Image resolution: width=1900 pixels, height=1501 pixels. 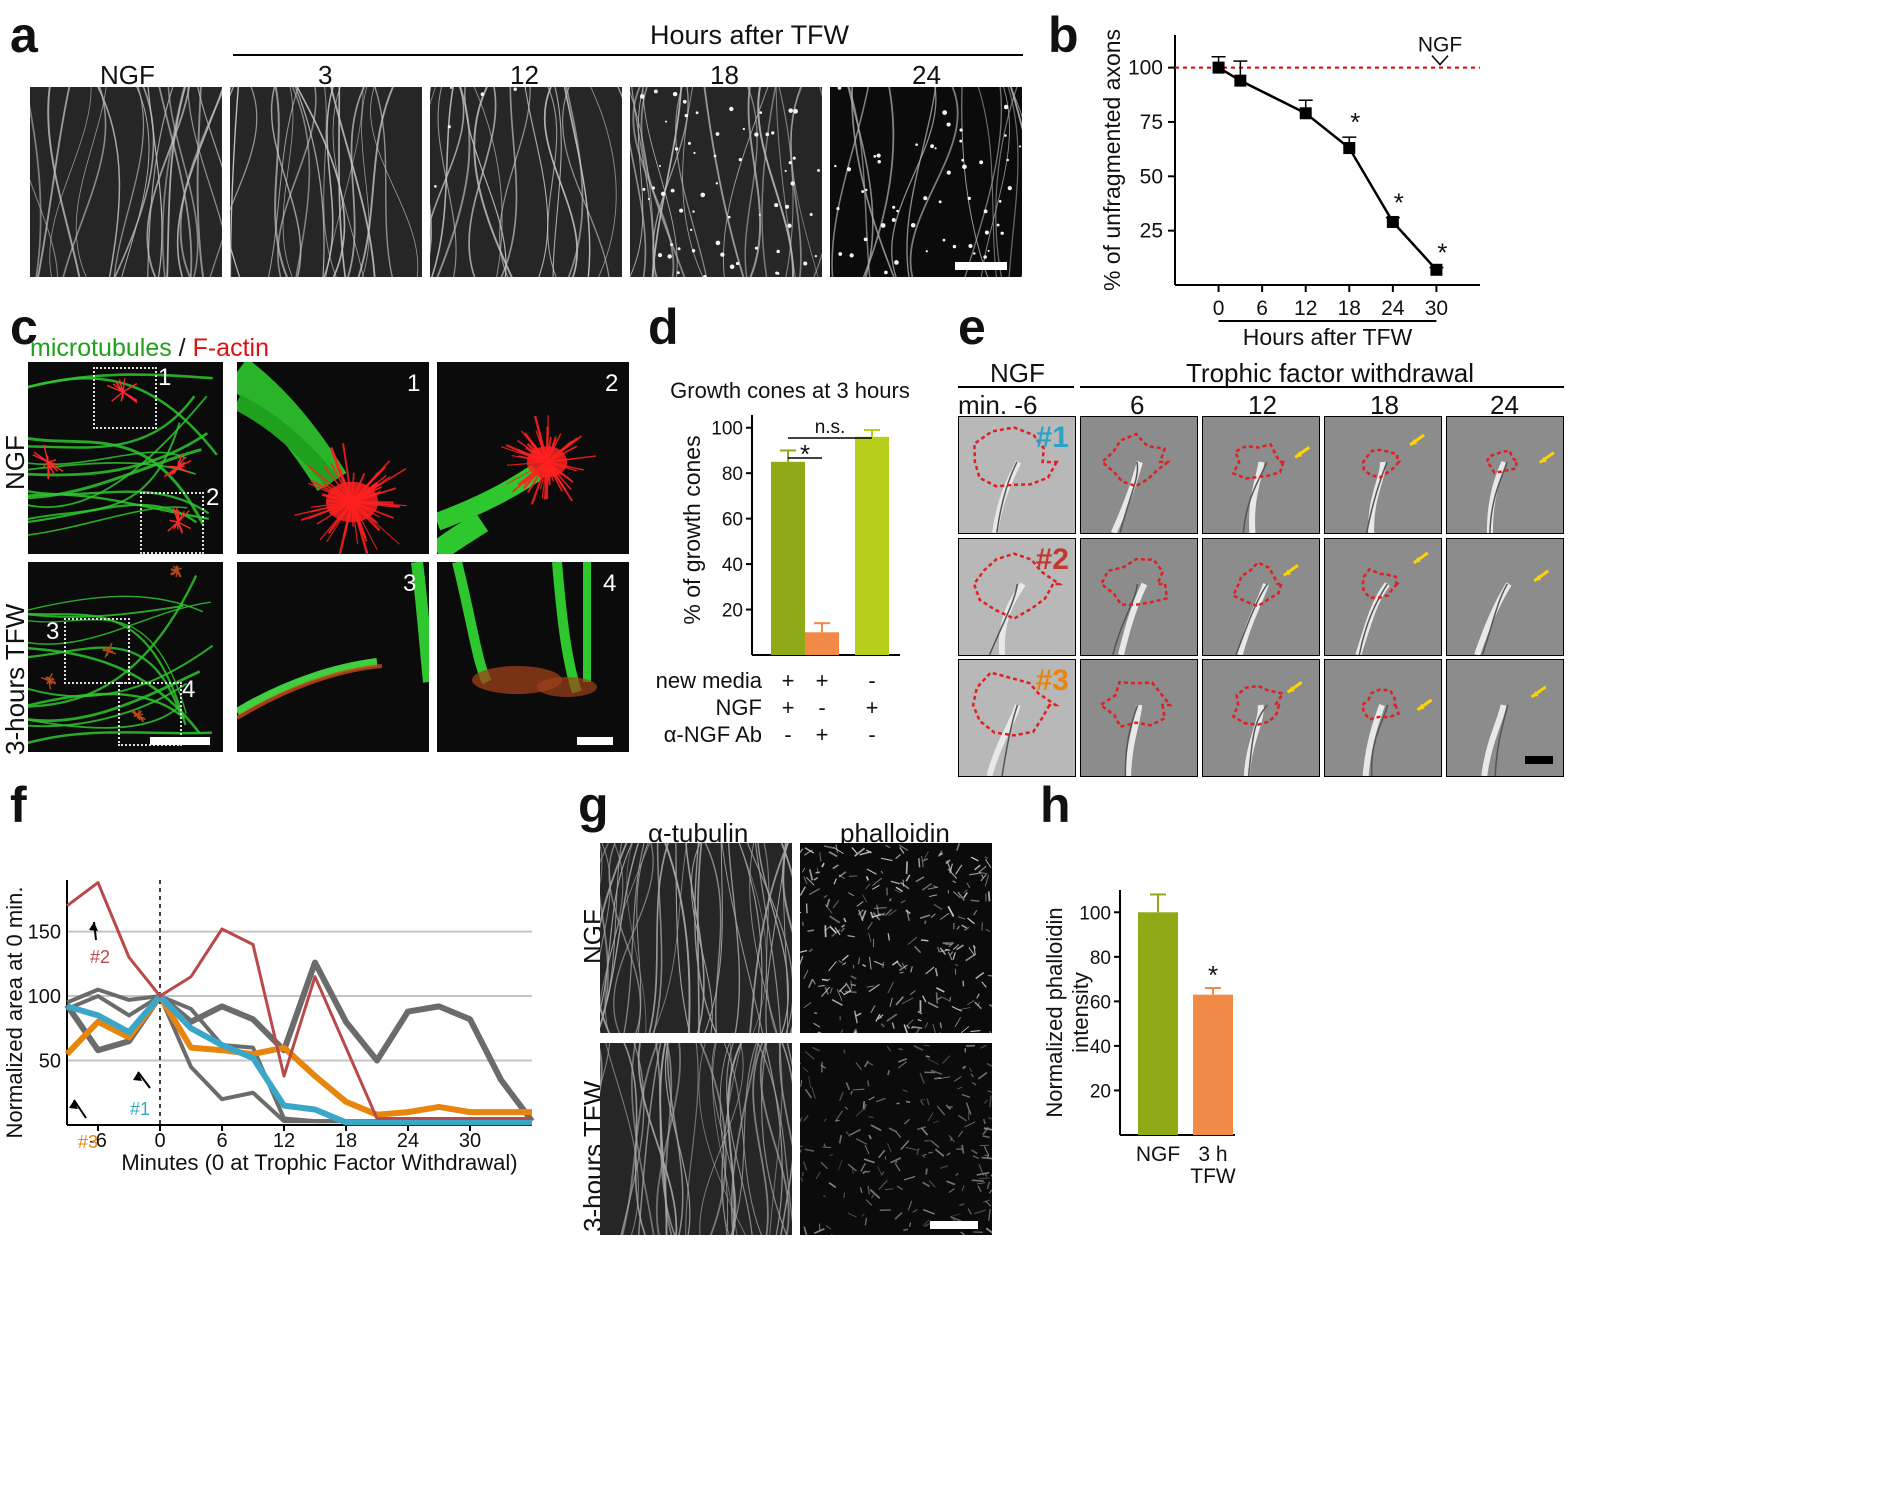 I want to click on panel-a-group-line, so click(x=628, y=55).